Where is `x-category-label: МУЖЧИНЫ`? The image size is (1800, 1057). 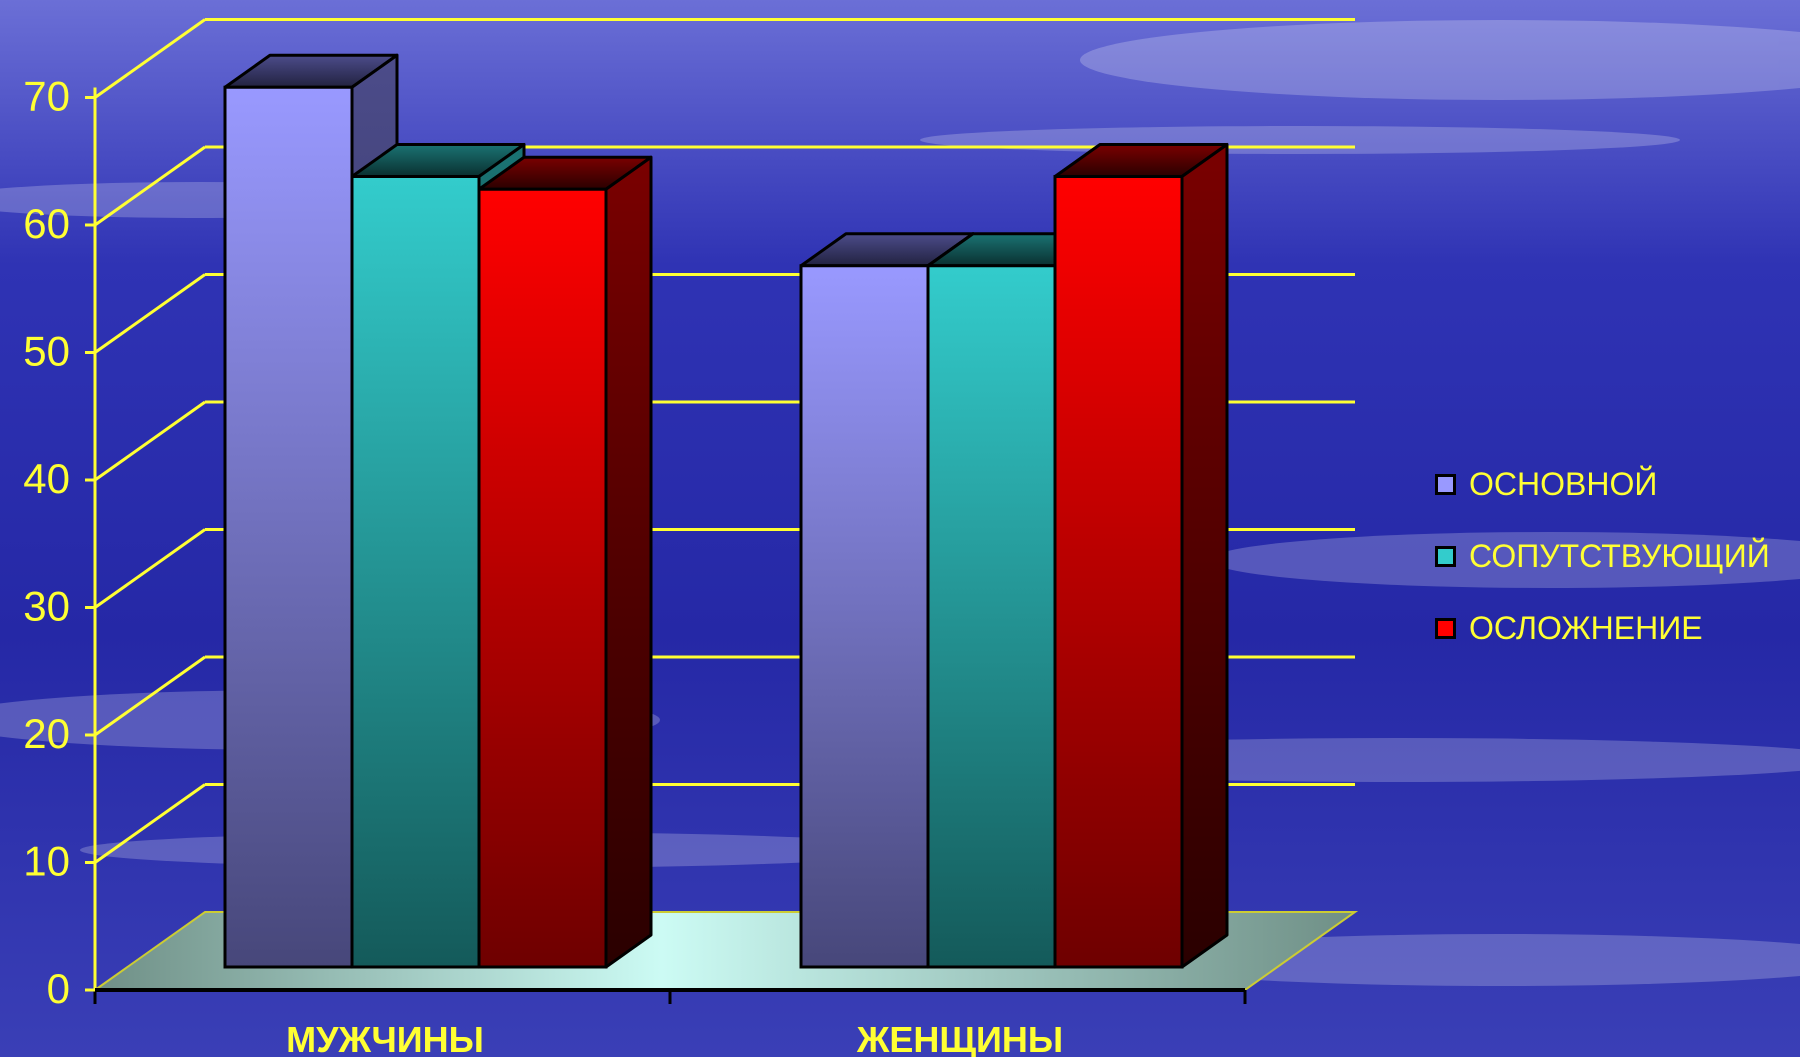
x-category-label: МУЖЧИНЫ is located at coordinates (385, 1038).